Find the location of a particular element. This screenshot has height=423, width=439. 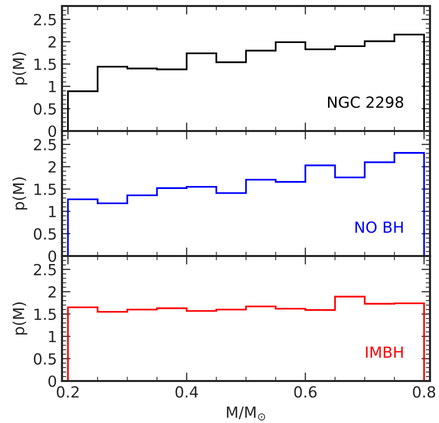

x-axis-title: M/M$_{⊙}$ is located at coordinates (246, 413).